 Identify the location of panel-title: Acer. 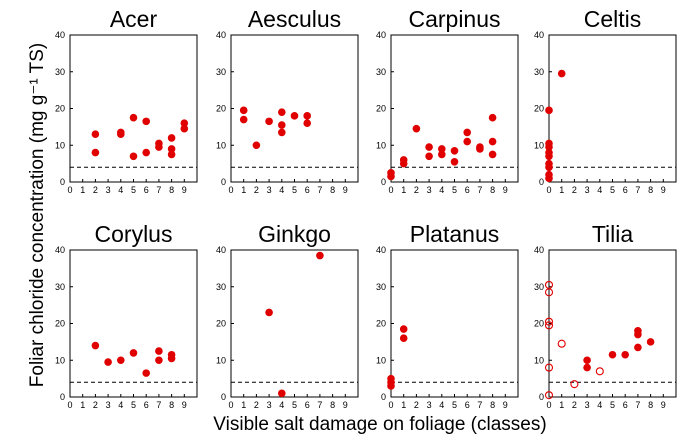
(134, 19).